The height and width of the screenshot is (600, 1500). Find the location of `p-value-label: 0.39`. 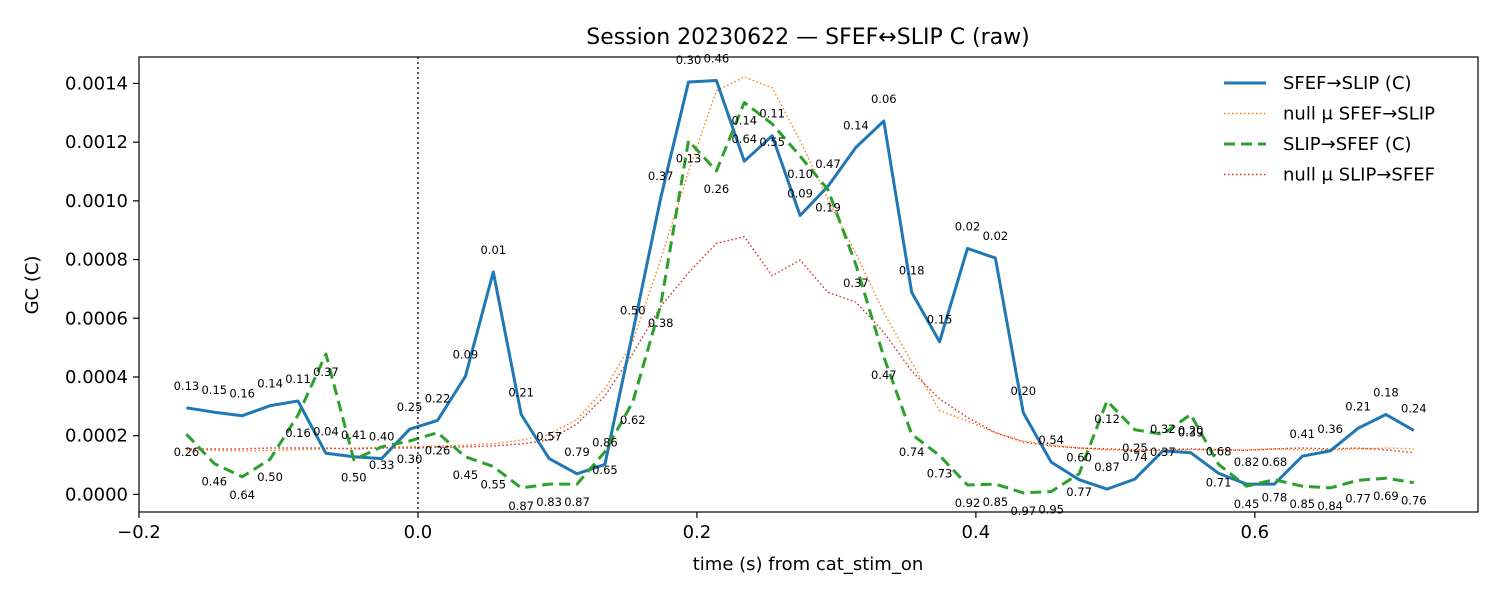

p-value-label: 0.39 is located at coordinates (1191, 433).